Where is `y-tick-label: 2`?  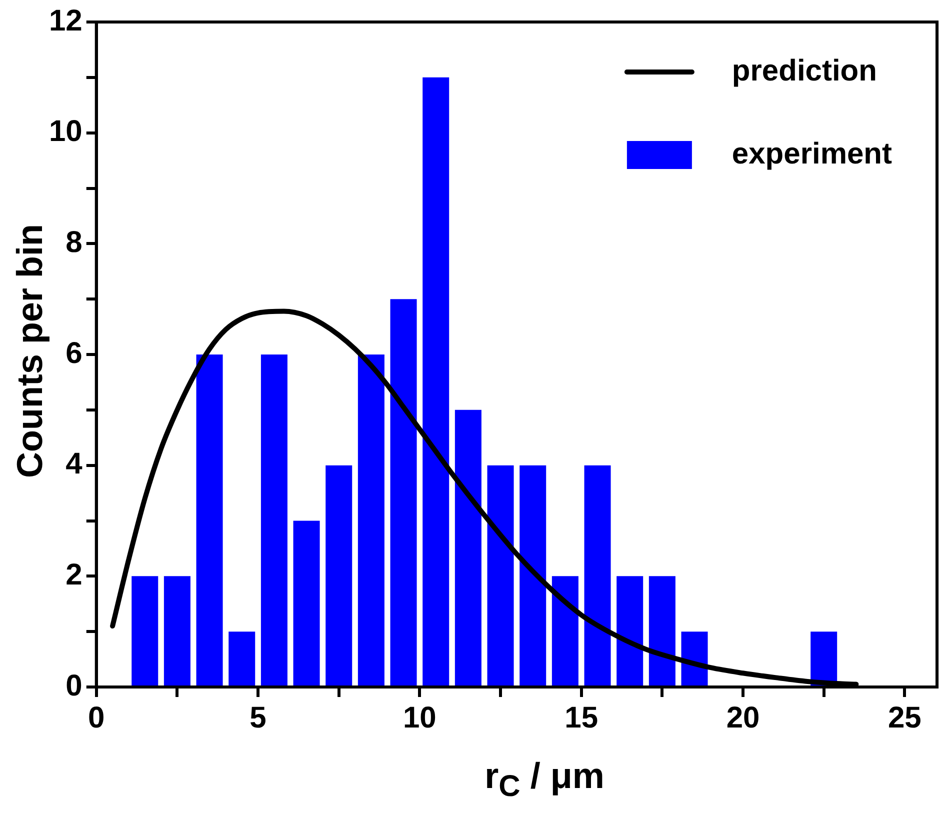
y-tick-label: 2 is located at coordinates (74, 575).